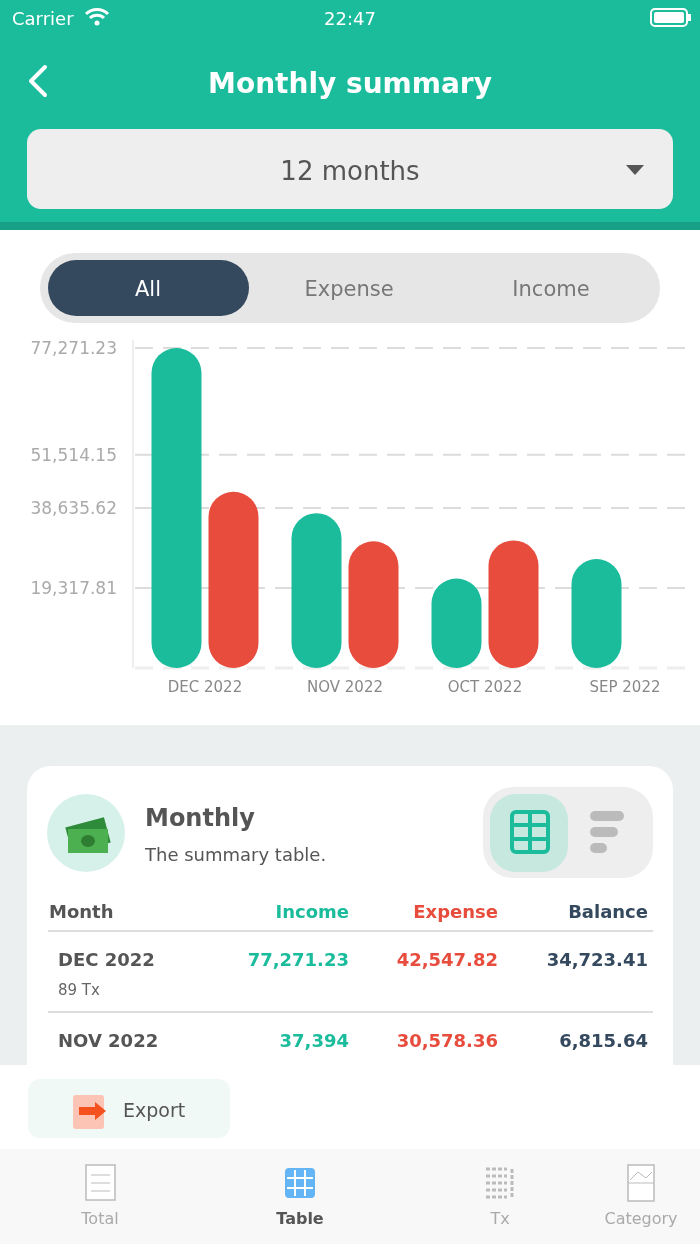  Describe the element at coordinates (625, 687) in the screenshot. I see `x-tick-label: SEP 2022` at that location.